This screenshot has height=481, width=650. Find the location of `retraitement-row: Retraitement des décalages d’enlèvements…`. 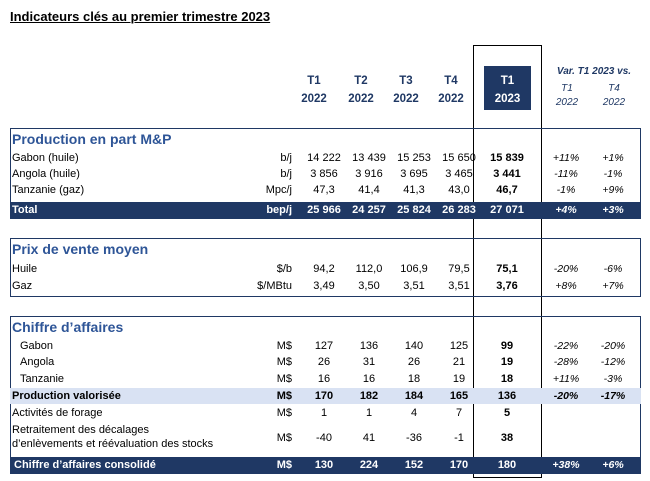

retraitement-row: Retraitement des décalages d’enlèvements… is located at coordinates (325, 438).